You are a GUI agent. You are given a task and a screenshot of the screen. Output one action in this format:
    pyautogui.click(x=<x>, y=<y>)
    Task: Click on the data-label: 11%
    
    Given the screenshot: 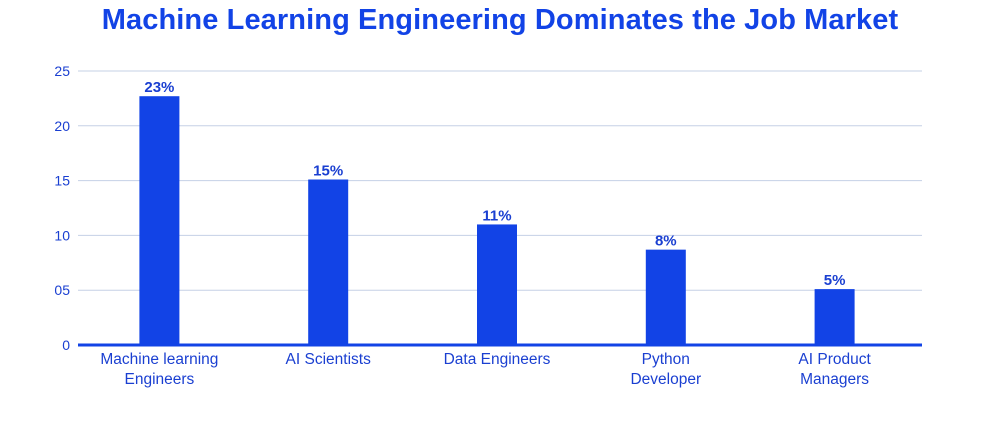 What is the action you would take?
    pyautogui.click(x=496, y=215)
    